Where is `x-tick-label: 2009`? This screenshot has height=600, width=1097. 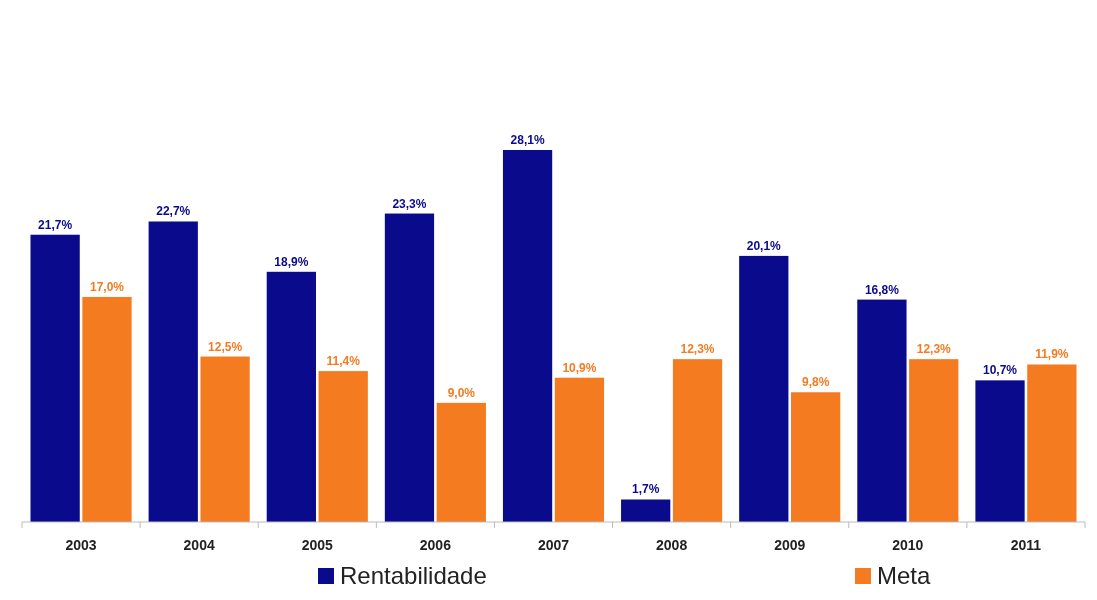
x-tick-label: 2009 is located at coordinates (790, 545).